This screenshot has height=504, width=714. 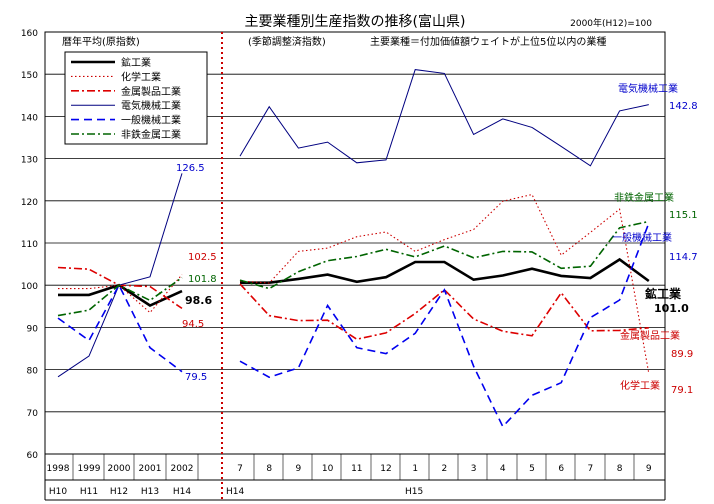 What do you see at coordinates (33, 372) in the screenshot?
I see `y-tick-label: 80` at bounding box center [33, 372].